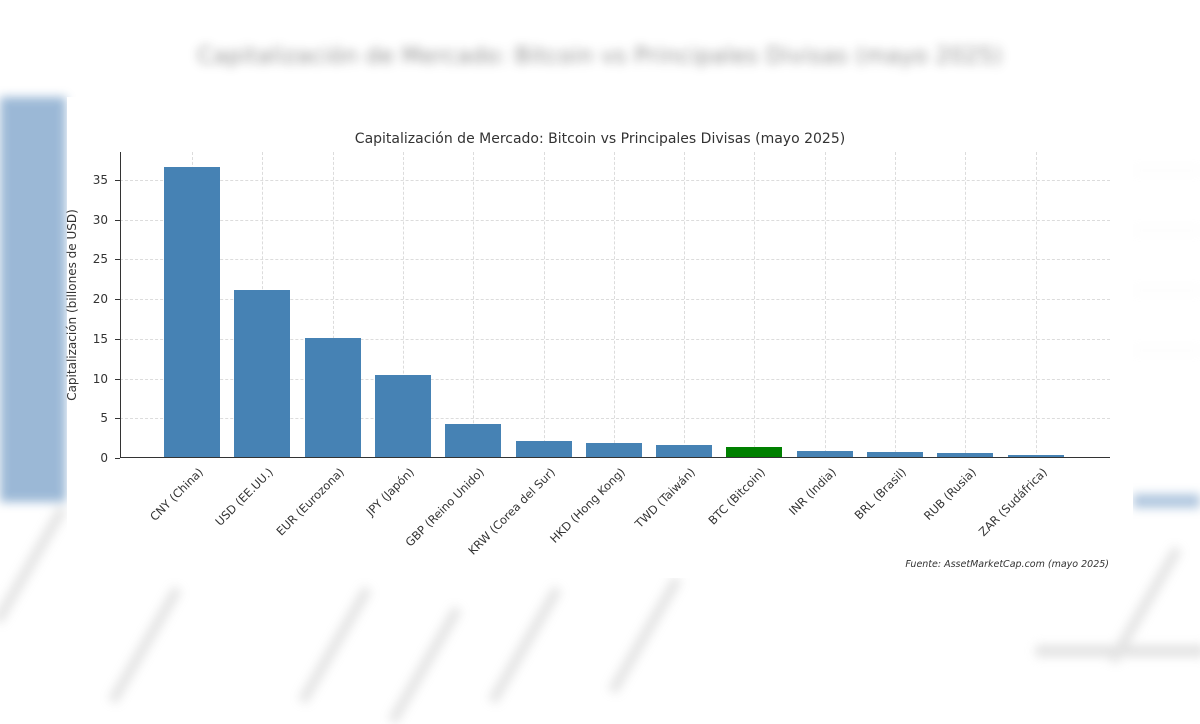 The width and height of the screenshot is (1200, 724). Describe the element at coordinates (100, 219) in the screenshot. I see `y-tick-label: 30` at that location.